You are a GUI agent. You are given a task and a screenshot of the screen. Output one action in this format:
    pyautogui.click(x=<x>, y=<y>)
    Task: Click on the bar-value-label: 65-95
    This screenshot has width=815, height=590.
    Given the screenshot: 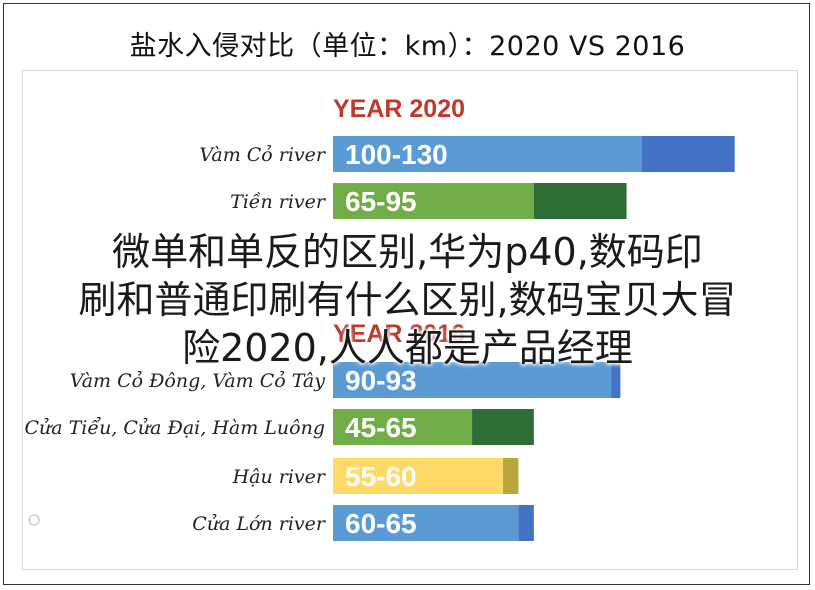 What is the action you would take?
    pyautogui.click(x=381, y=201)
    